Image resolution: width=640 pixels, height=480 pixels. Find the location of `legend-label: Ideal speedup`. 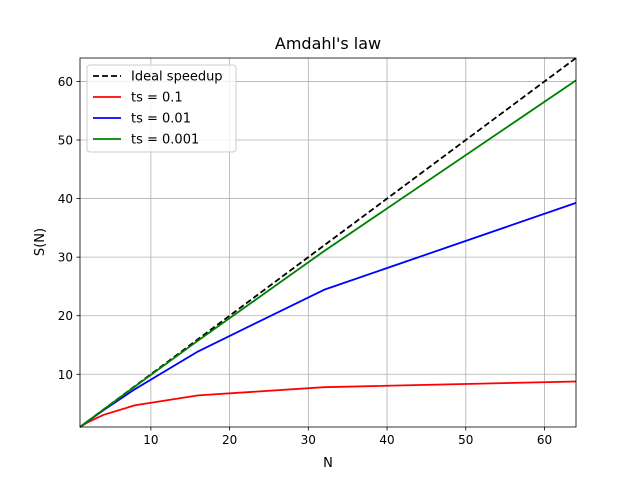

legend-label: Ideal speedup is located at coordinates (177, 77).